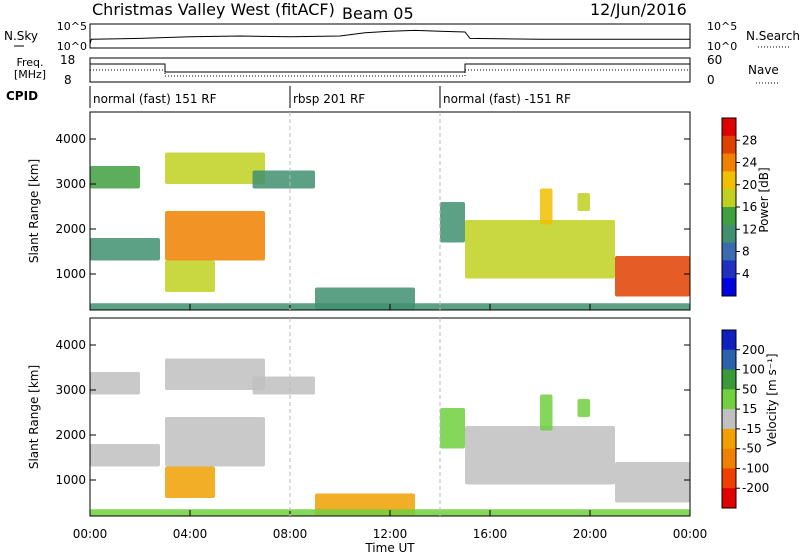 Image resolution: width=800 pixels, height=554 pixels. What do you see at coordinates (749, 229) in the screenshot?
I see `colorbar-tick-label: 12` at bounding box center [749, 229].